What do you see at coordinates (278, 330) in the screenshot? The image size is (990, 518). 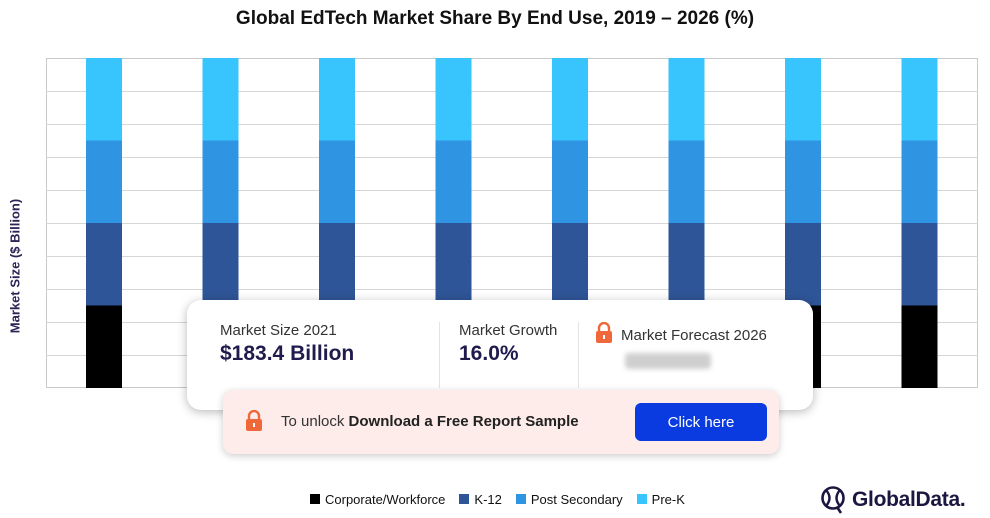 I see `market-size-label: Market Size 2021` at bounding box center [278, 330].